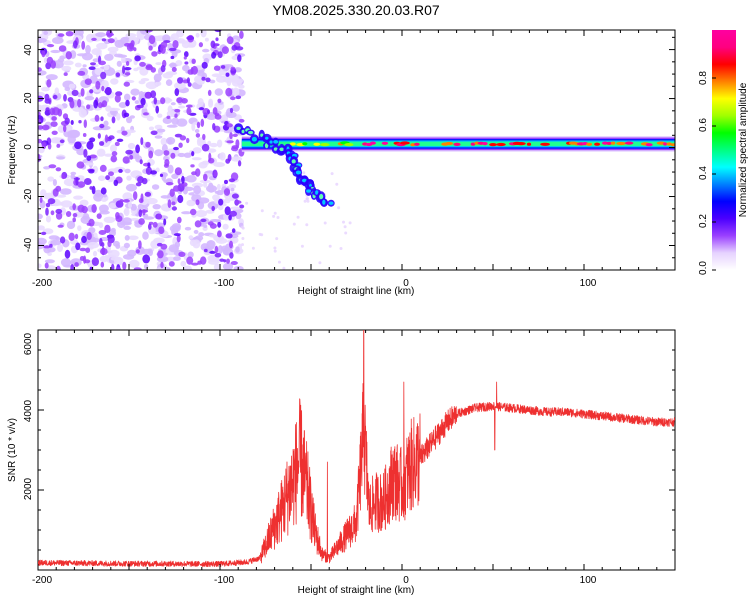  Describe the element at coordinates (588, 283) in the screenshot. I see `top-x-tick-label-3: 100` at that location.